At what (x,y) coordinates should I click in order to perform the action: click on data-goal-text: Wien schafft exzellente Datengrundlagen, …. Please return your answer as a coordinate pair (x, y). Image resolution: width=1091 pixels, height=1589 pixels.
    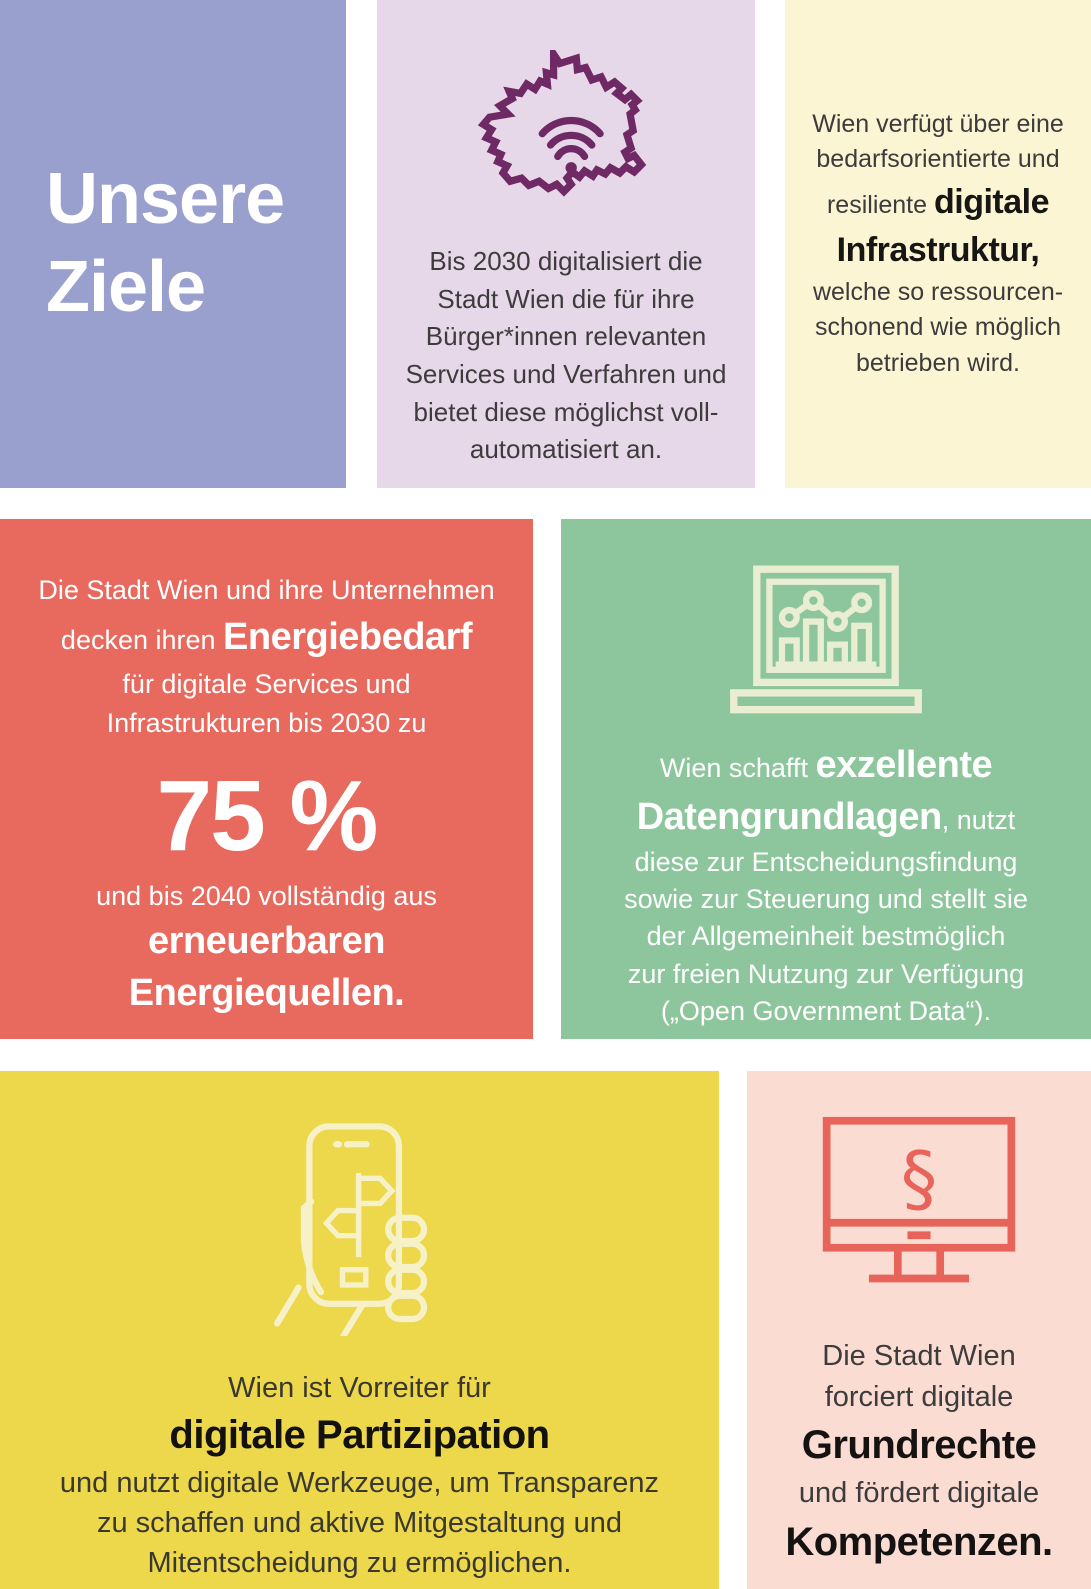
    Looking at the image, I should click on (826, 885).